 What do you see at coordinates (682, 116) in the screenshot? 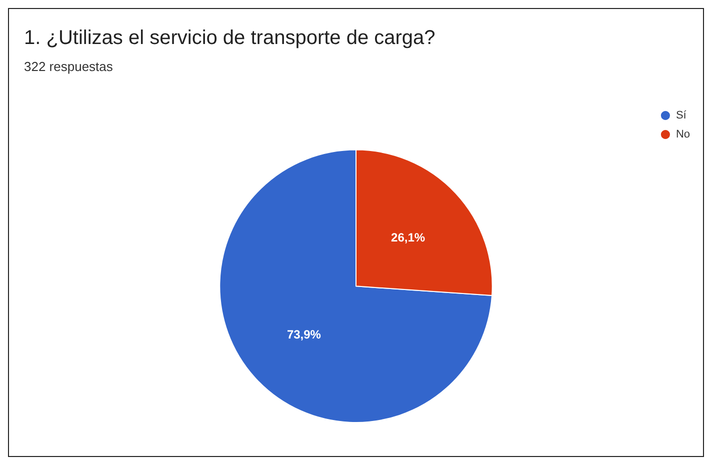
I see `legend-label: Sí` at bounding box center [682, 116].